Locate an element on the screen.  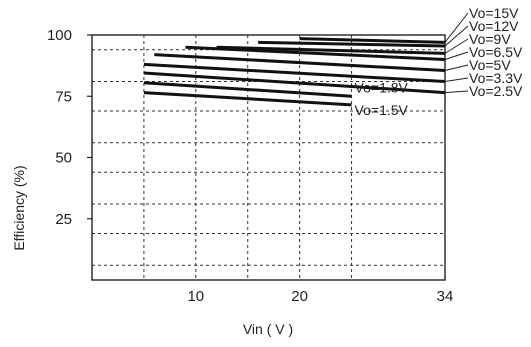
x-tick-label-0: 10 is located at coordinates (195, 296).